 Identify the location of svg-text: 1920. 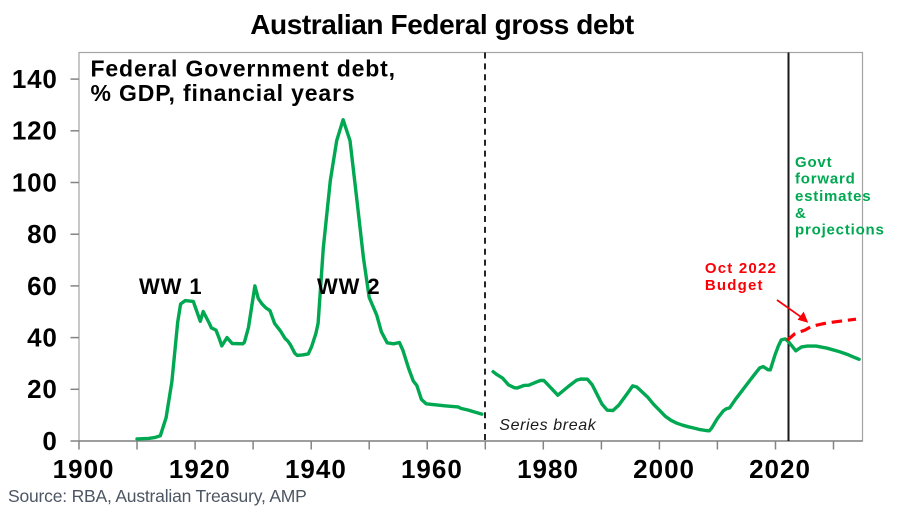
(200, 469).